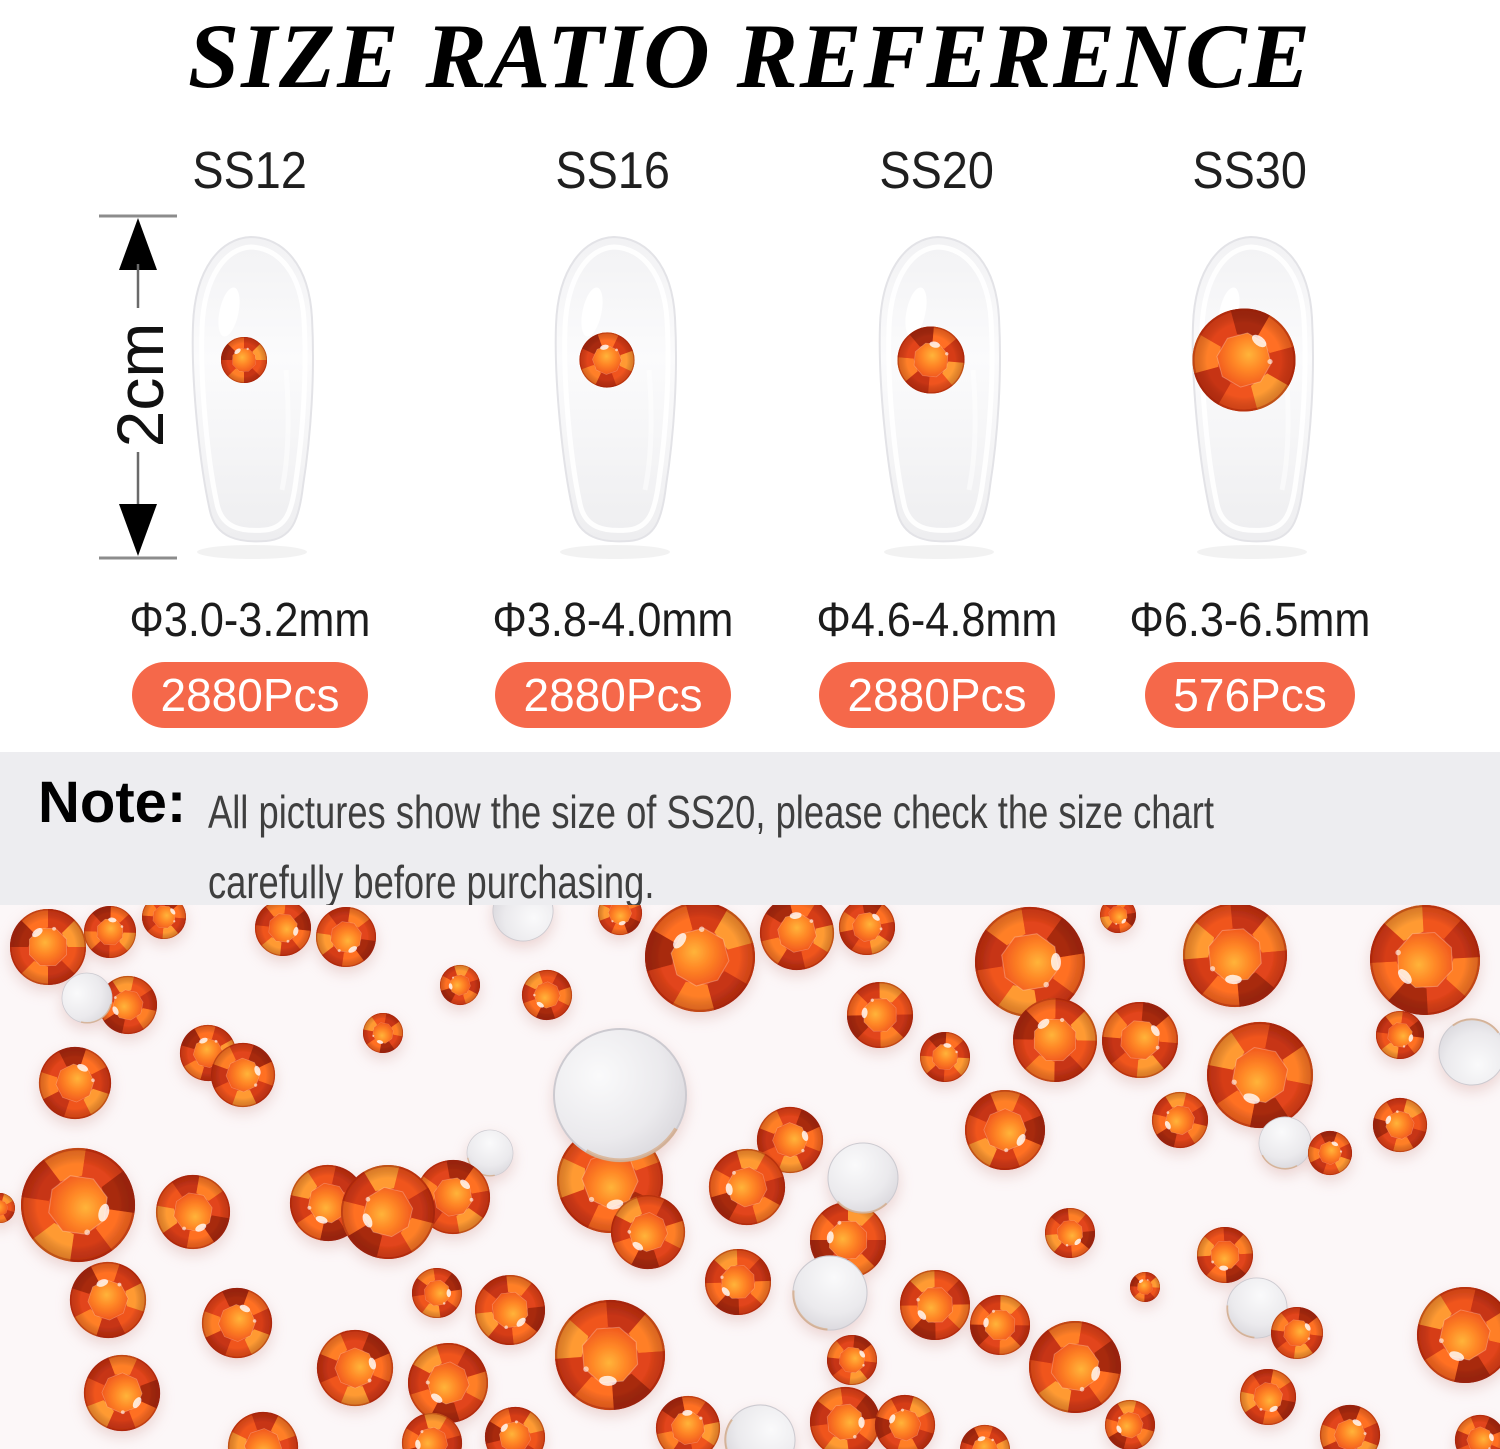  What do you see at coordinates (244, 360) in the screenshot?
I see `rhinestone-on-nail` at bounding box center [244, 360].